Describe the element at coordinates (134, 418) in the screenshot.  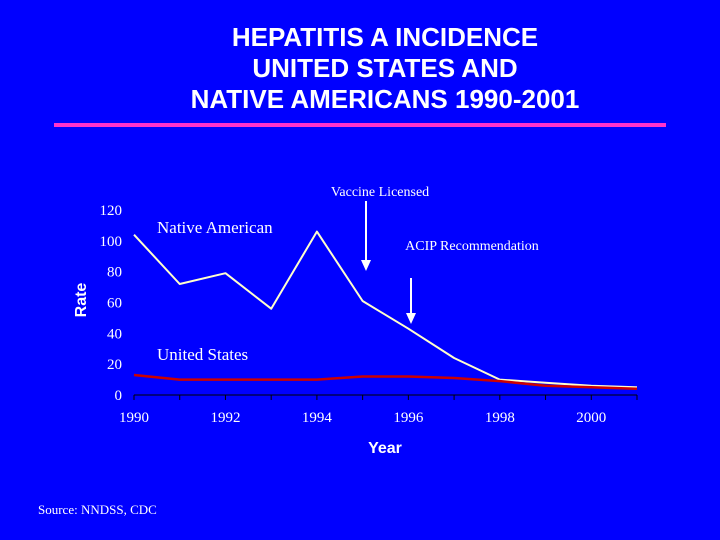
I see `x-tick-label: 1990` at that location.